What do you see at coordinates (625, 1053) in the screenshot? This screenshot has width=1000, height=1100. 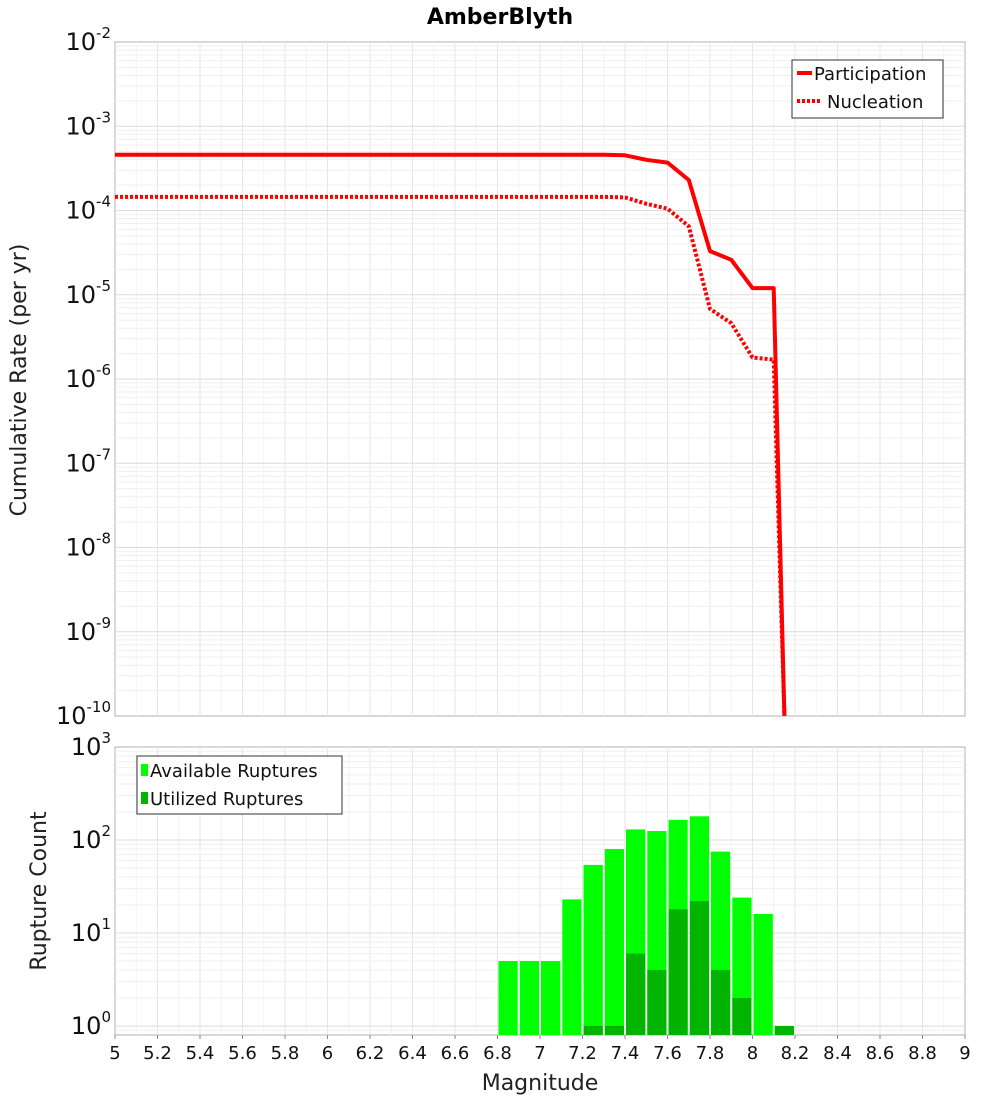 I see `x-tick-label: 7.4` at bounding box center [625, 1053].